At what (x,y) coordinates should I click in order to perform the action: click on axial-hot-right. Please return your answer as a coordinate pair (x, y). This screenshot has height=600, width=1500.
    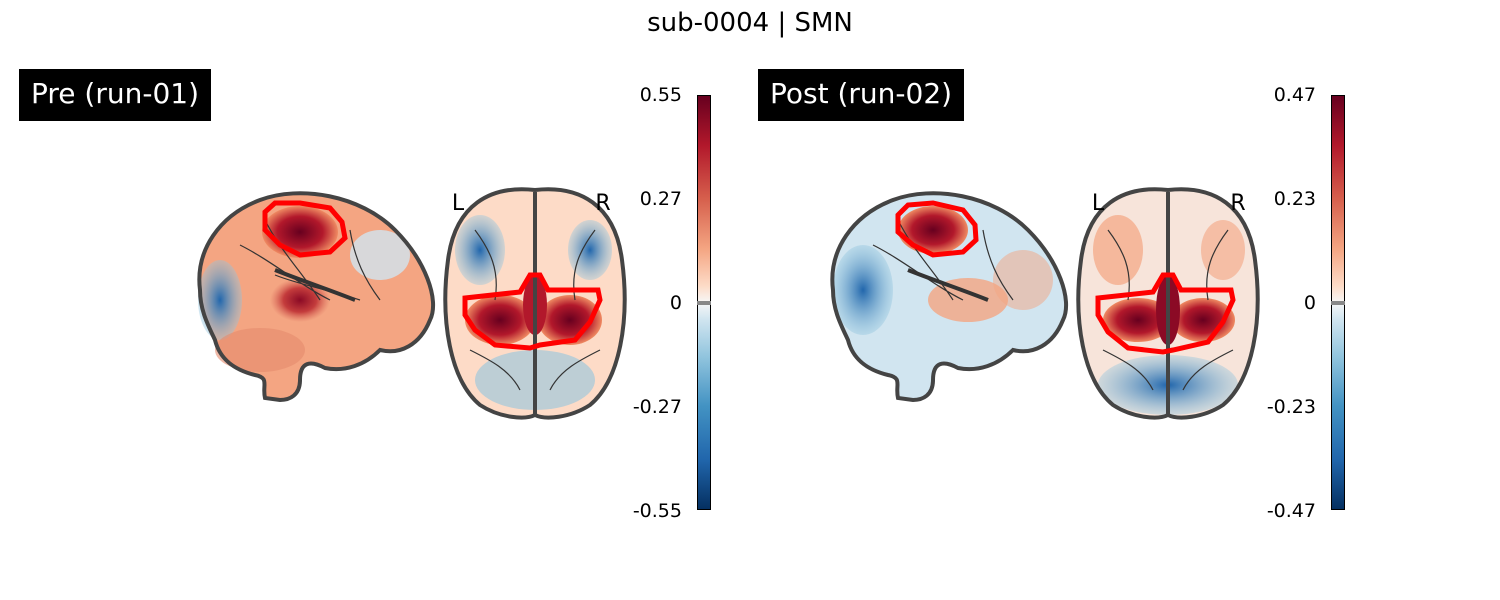
    Looking at the image, I should click on (570, 320).